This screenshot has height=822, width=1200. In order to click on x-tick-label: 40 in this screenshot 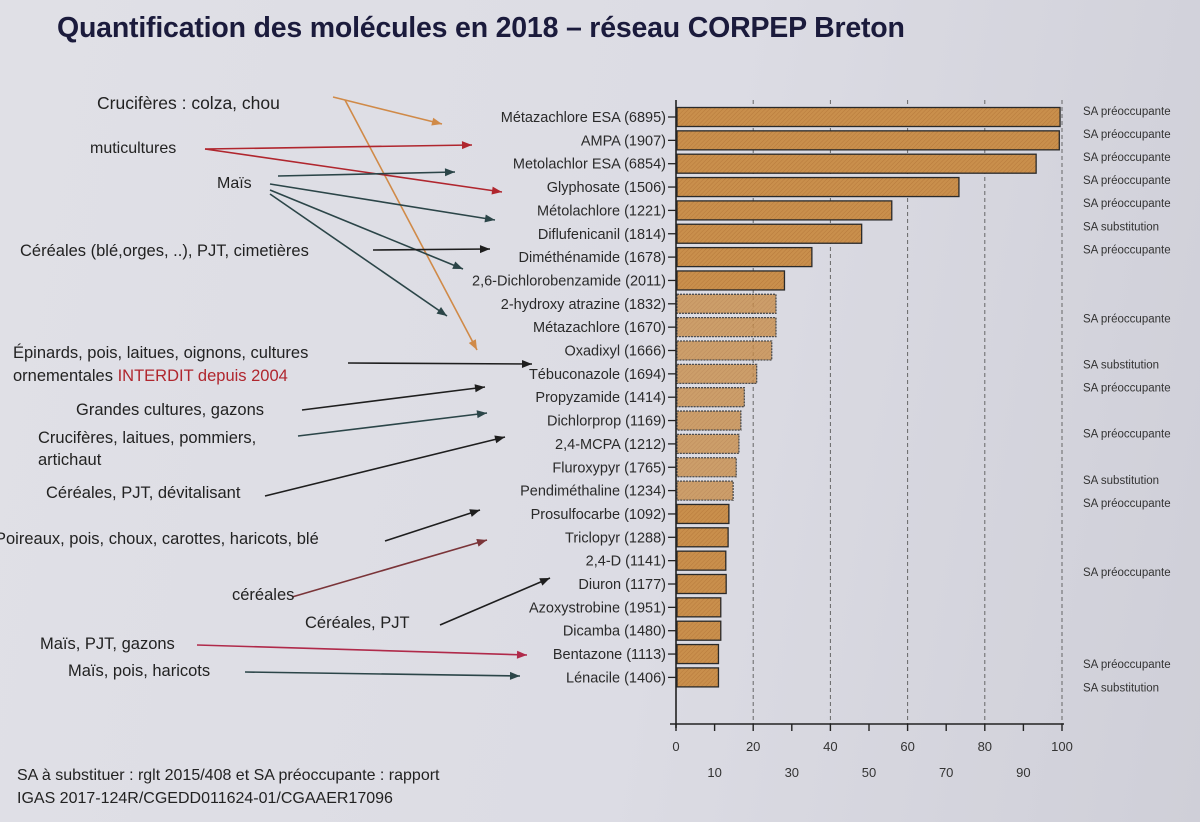, I will do `click(830, 746)`.